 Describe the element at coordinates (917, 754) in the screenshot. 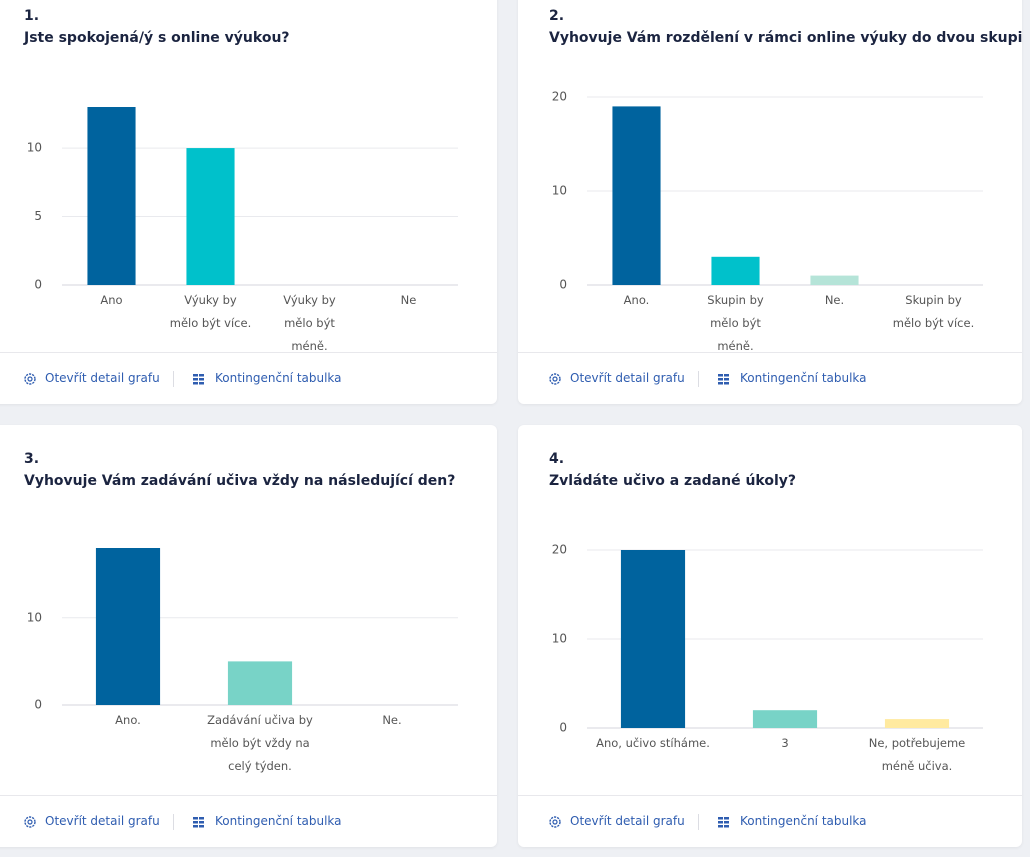

I see `x-tick-label: Ne, potřebujeme méně učiva.` at that location.